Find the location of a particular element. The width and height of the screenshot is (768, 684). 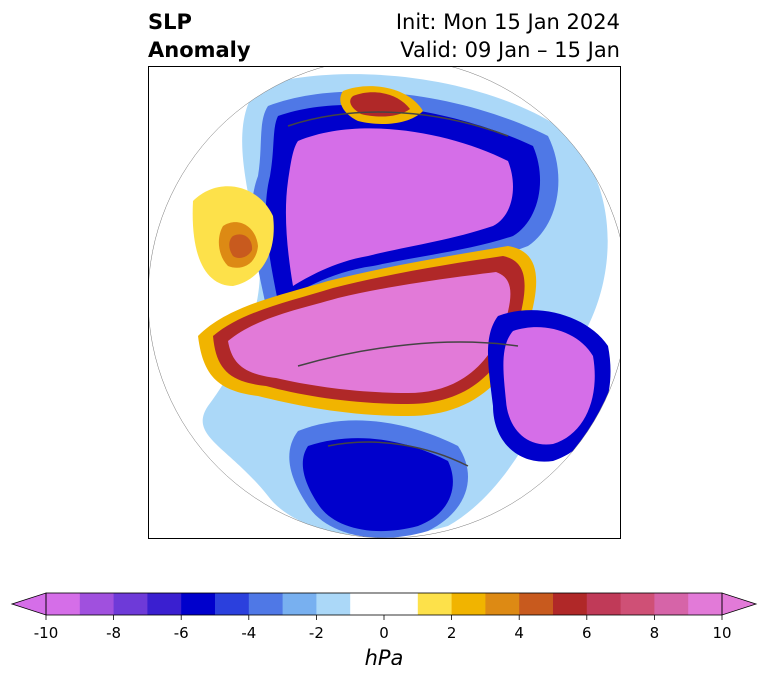

colorbar-tick-label: 4 is located at coordinates (519, 633).